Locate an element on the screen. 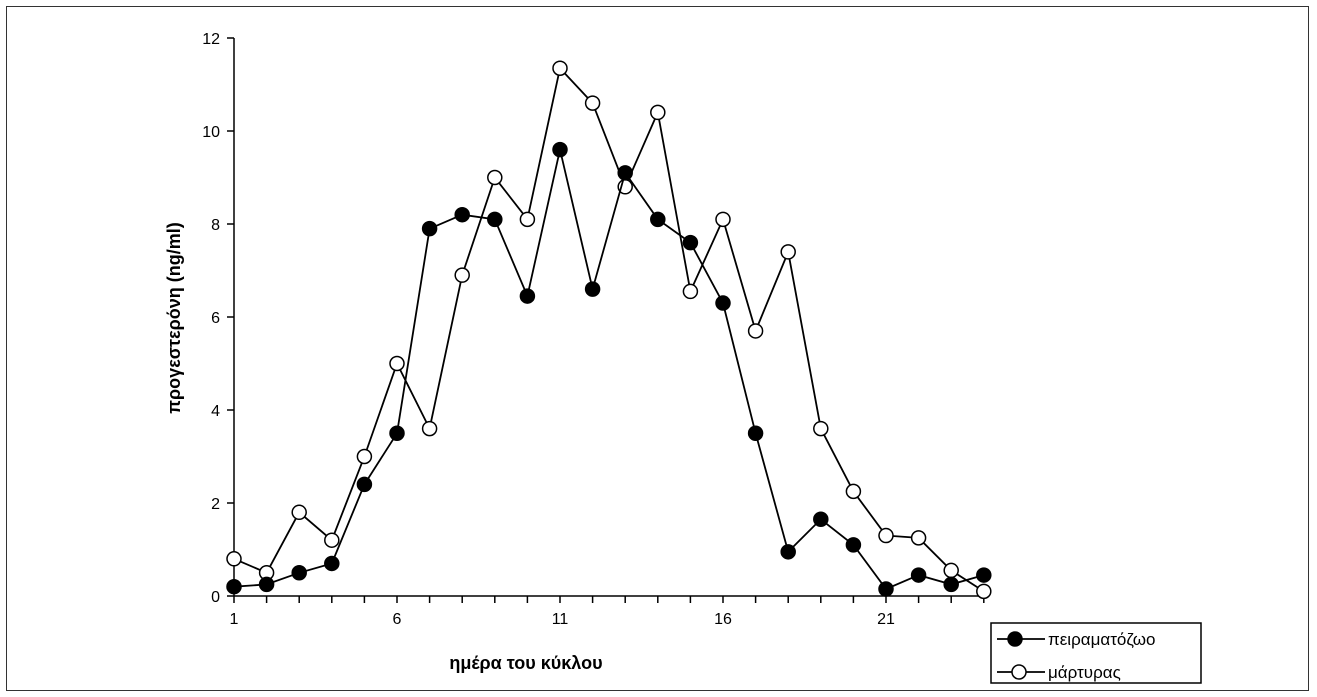 This screenshot has height=697, width=1317. y-axis-title: προγεστερόνη (ng/ml) is located at coordinates (174, 317).